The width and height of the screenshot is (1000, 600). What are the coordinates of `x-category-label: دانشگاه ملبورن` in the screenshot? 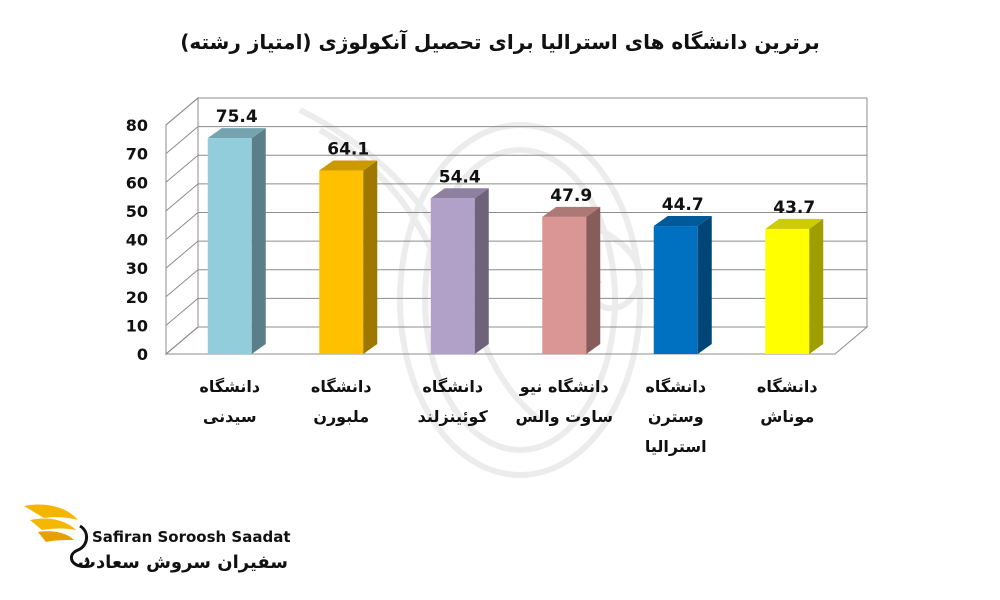 It's located at (341, 402).